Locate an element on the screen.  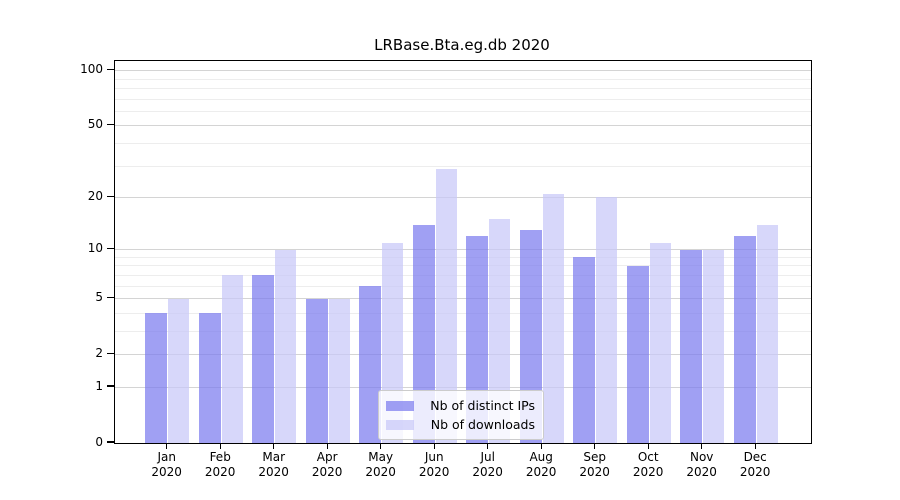
chart-legend: Nb of distinct IPs Nb of downloads is located at coordinates (461, 415).